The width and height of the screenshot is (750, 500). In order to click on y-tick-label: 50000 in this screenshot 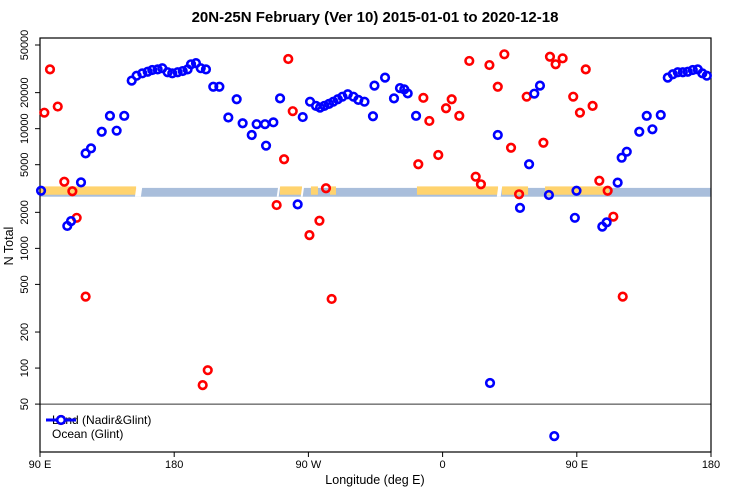, I will do `click(25, 45)`.